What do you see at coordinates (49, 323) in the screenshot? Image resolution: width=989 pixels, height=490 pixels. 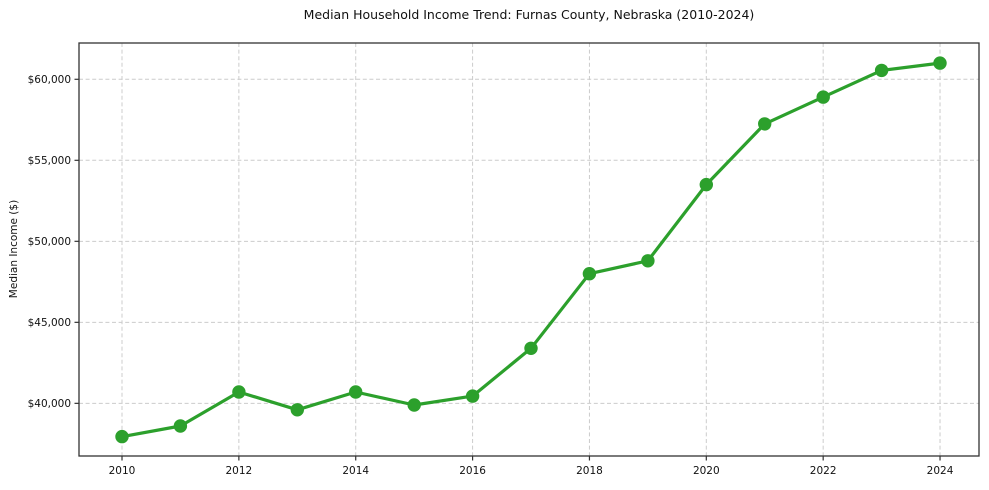 I see `y-tick-label: $45,000` at bounding box center [49, 323].